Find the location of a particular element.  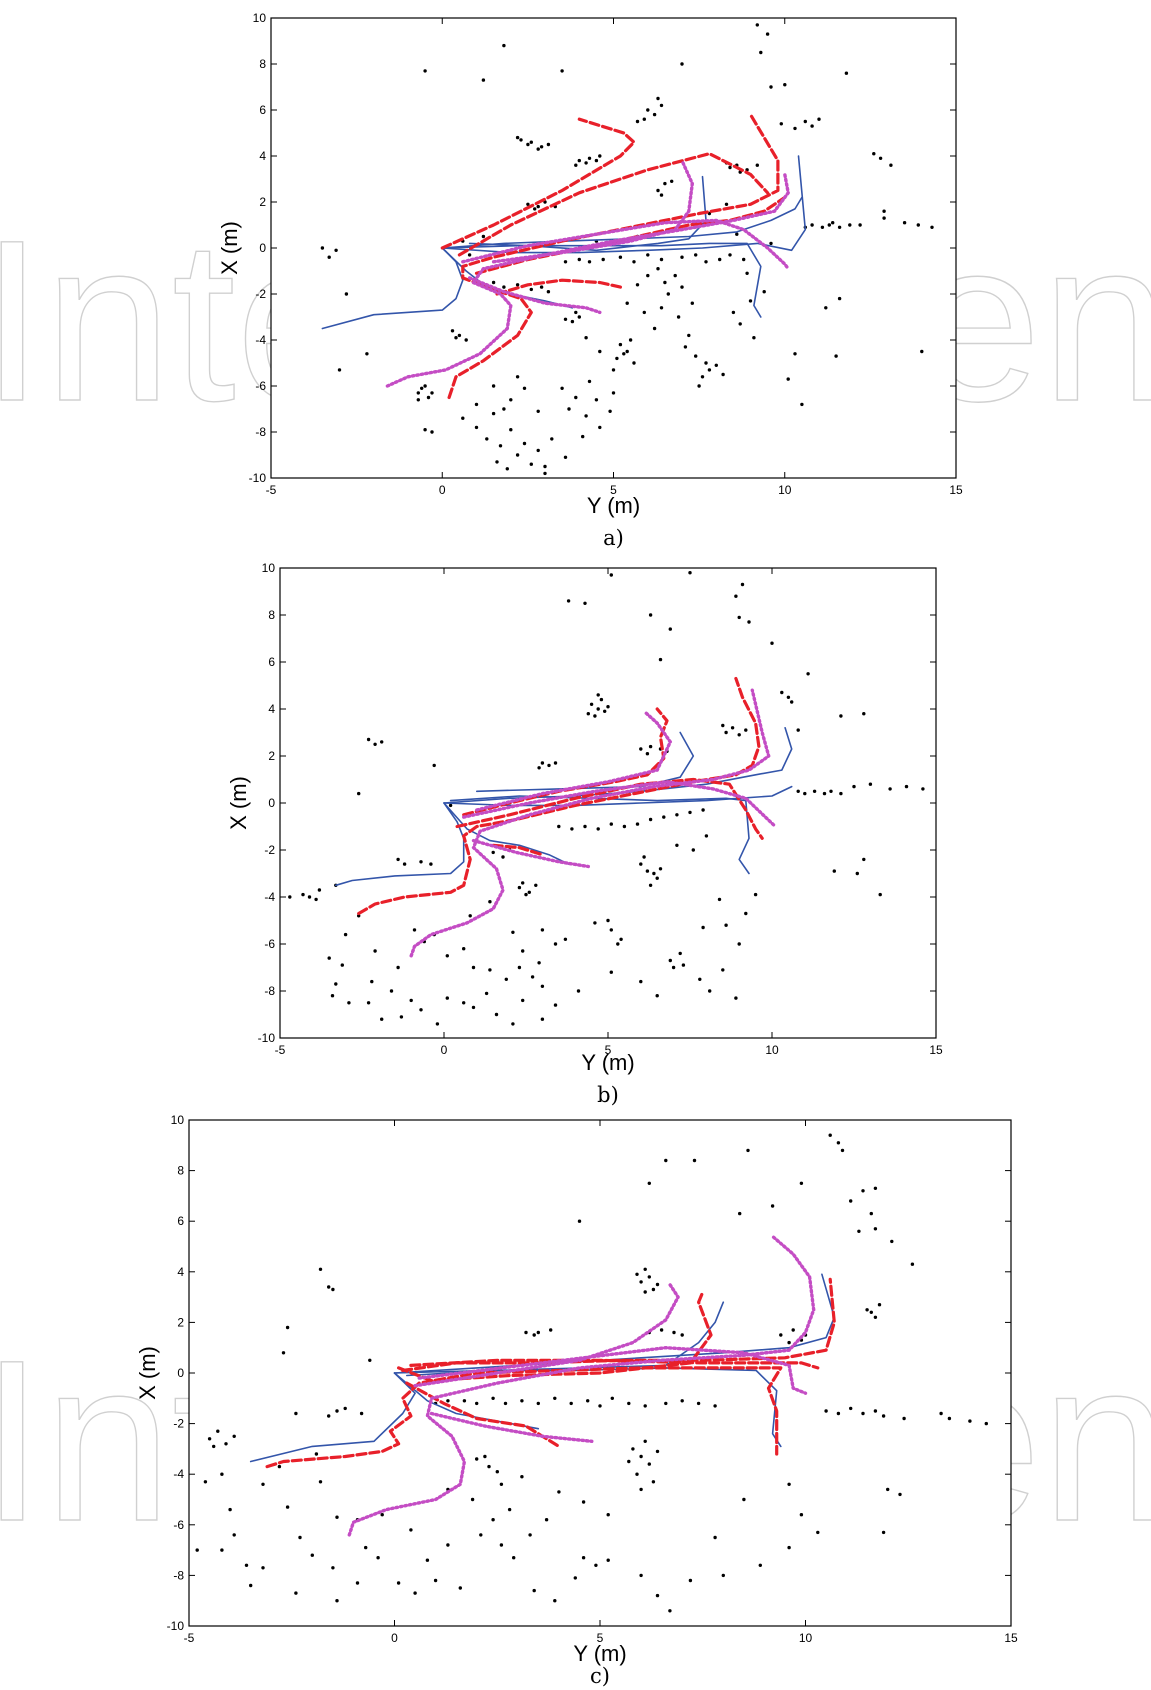

y-axis-label: X (m) is located at coordinates (229, 248).